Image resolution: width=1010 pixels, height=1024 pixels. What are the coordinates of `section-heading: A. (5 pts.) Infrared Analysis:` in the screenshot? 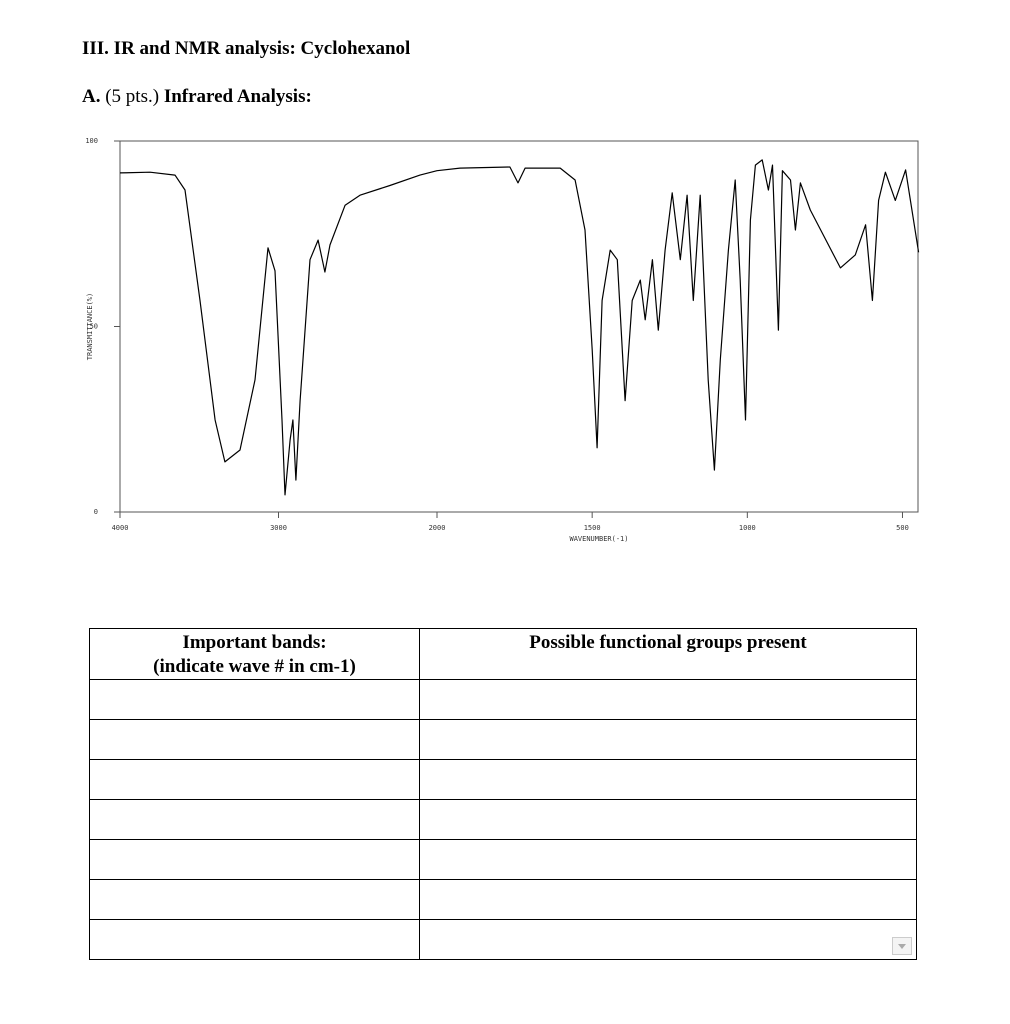 It's located at (197, 97).